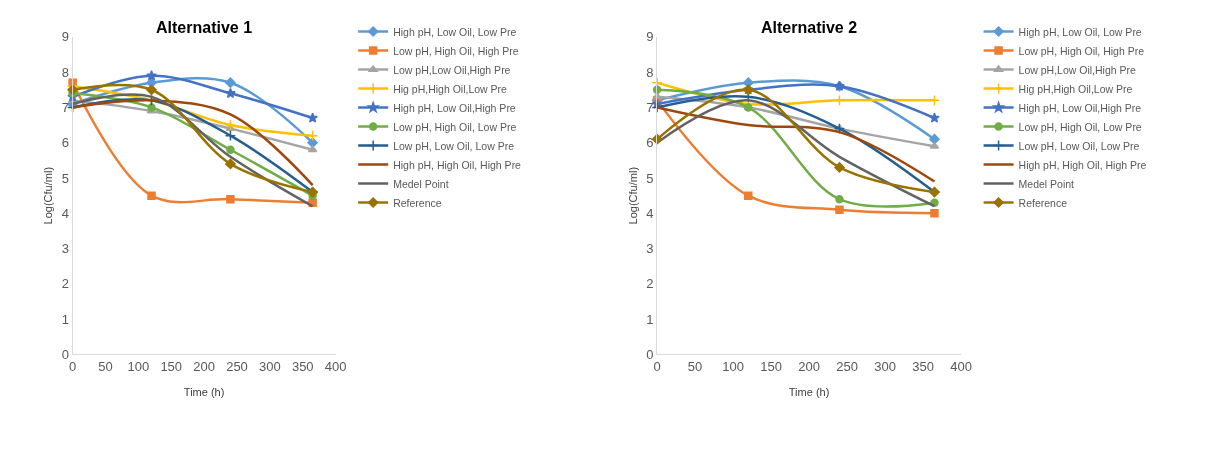 The image size is (1210, 469). Describe the element at coordinates (204, 27) in the screenshot. I see `chart-title: Alternative 1` at that location.